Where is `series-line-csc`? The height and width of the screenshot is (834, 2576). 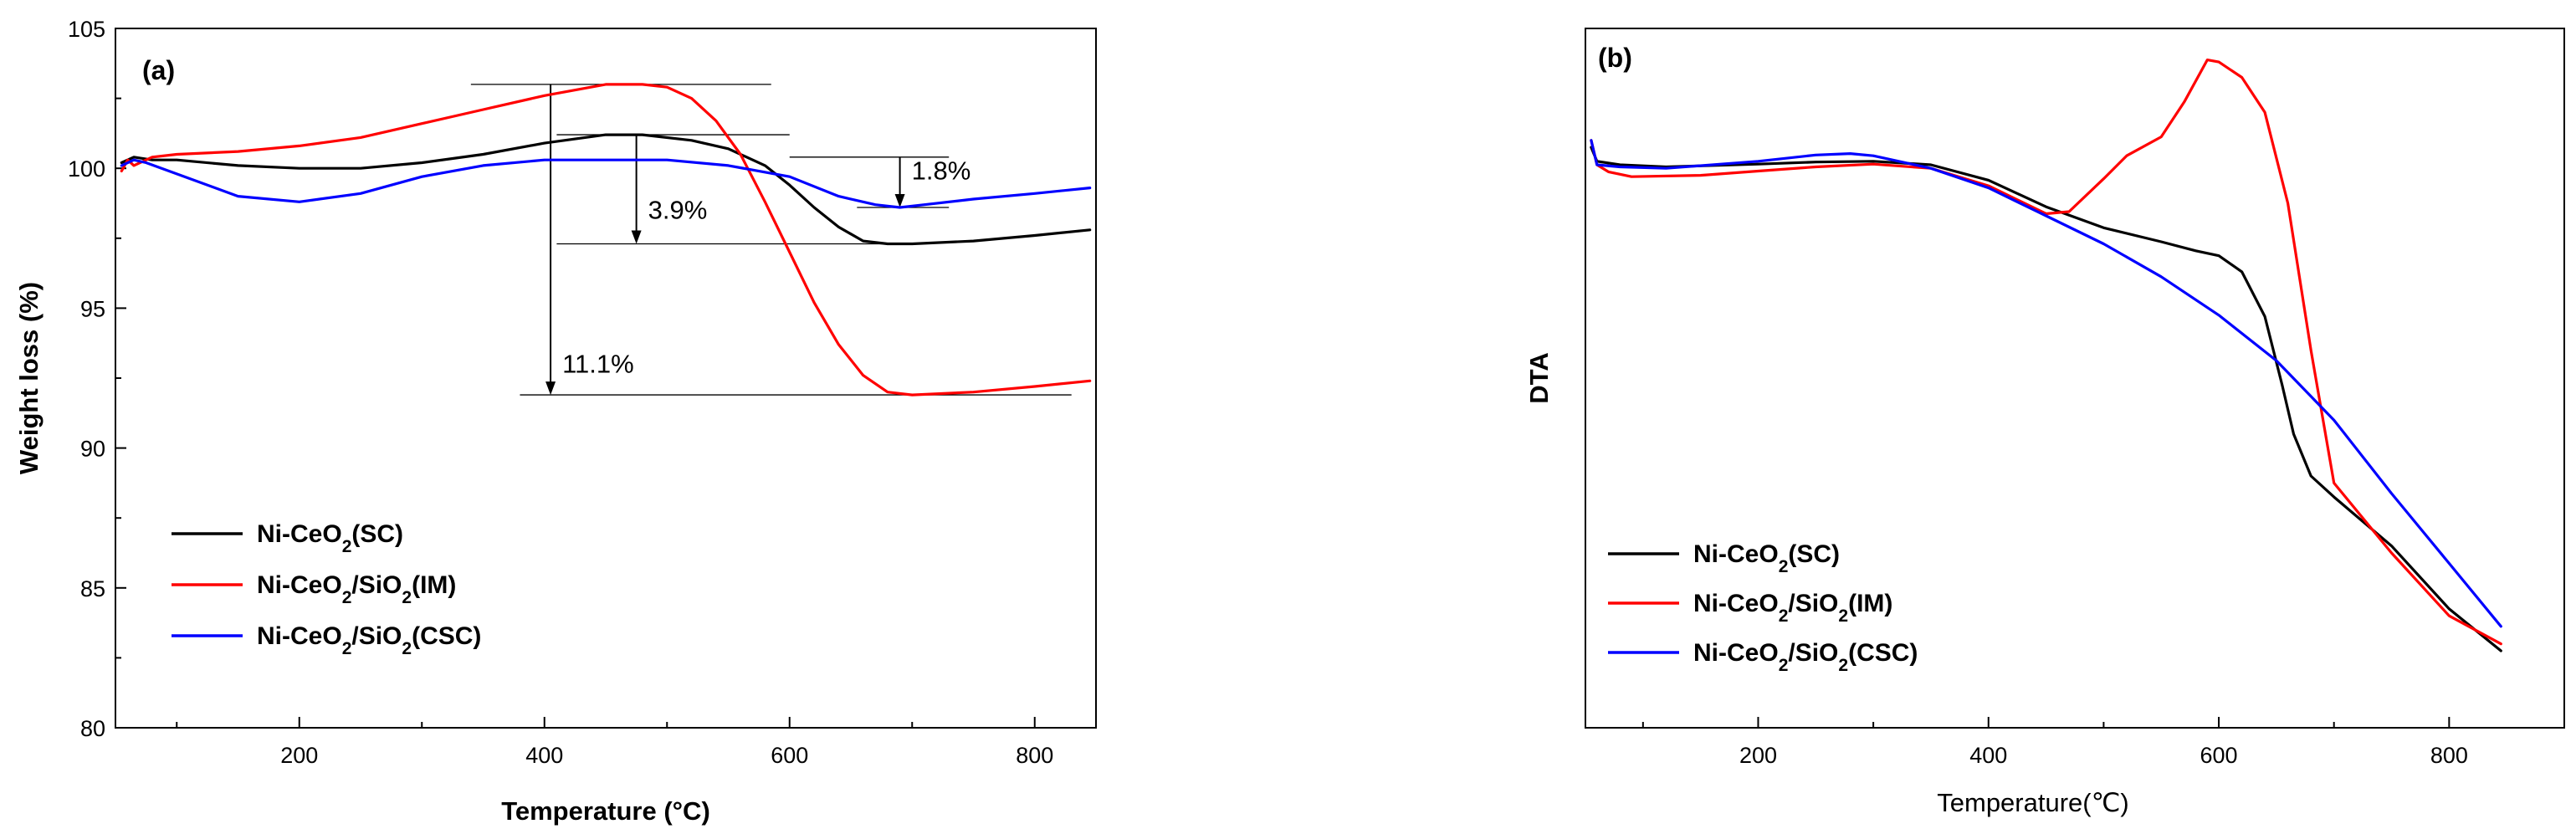 series-line-csc is located at coordinates (606, 183).